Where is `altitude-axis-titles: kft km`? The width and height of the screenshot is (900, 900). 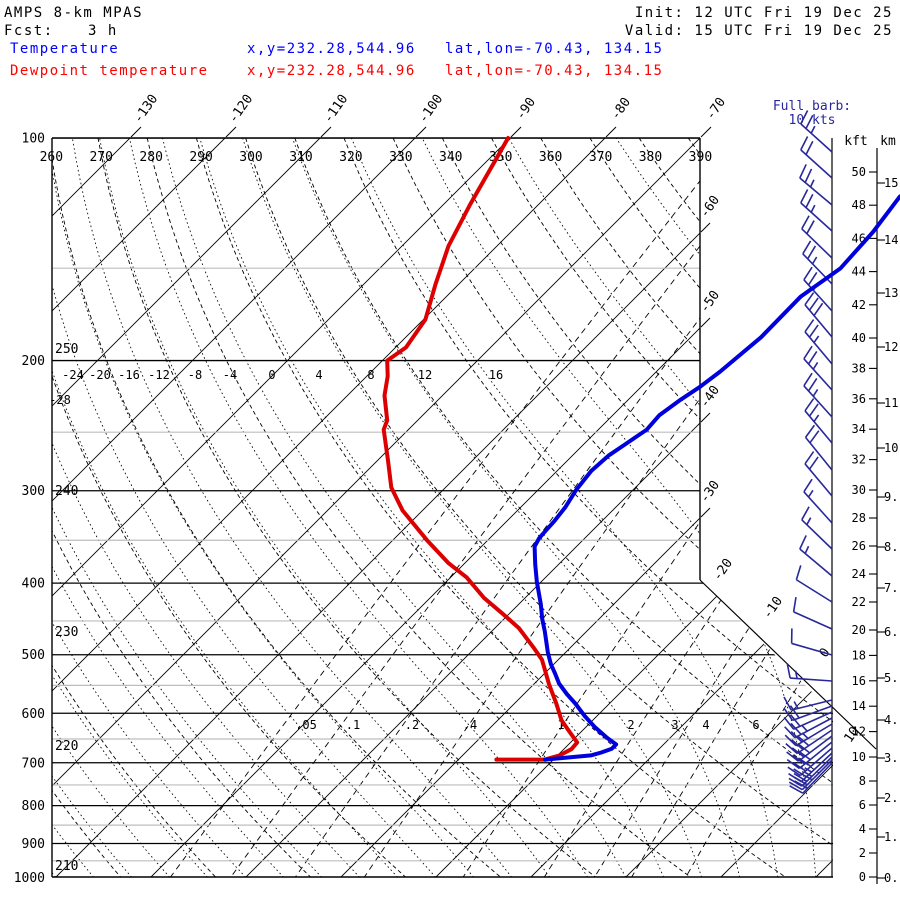 altitude-axis-titles: kft km is located at coordinates (870, 141).